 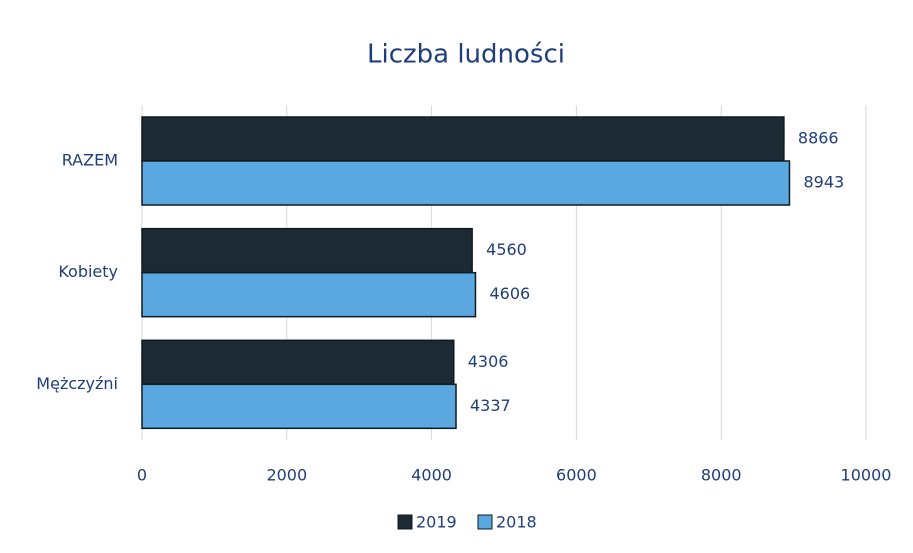 What do you see at coordinates (488, 361) in the screenshot?
I see `data-label: 4306` at bounding box center [488, 361].